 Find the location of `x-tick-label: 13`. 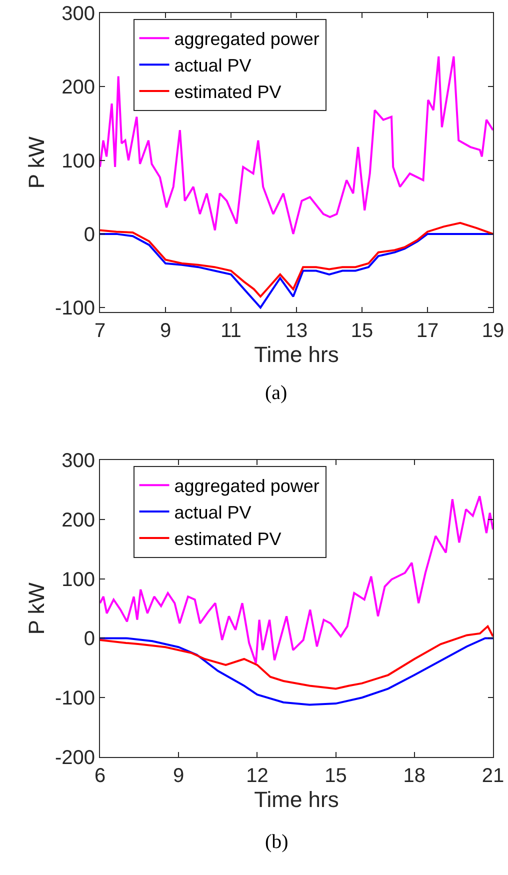

x-tick-label: 13 is located at coordinates (296, 331).